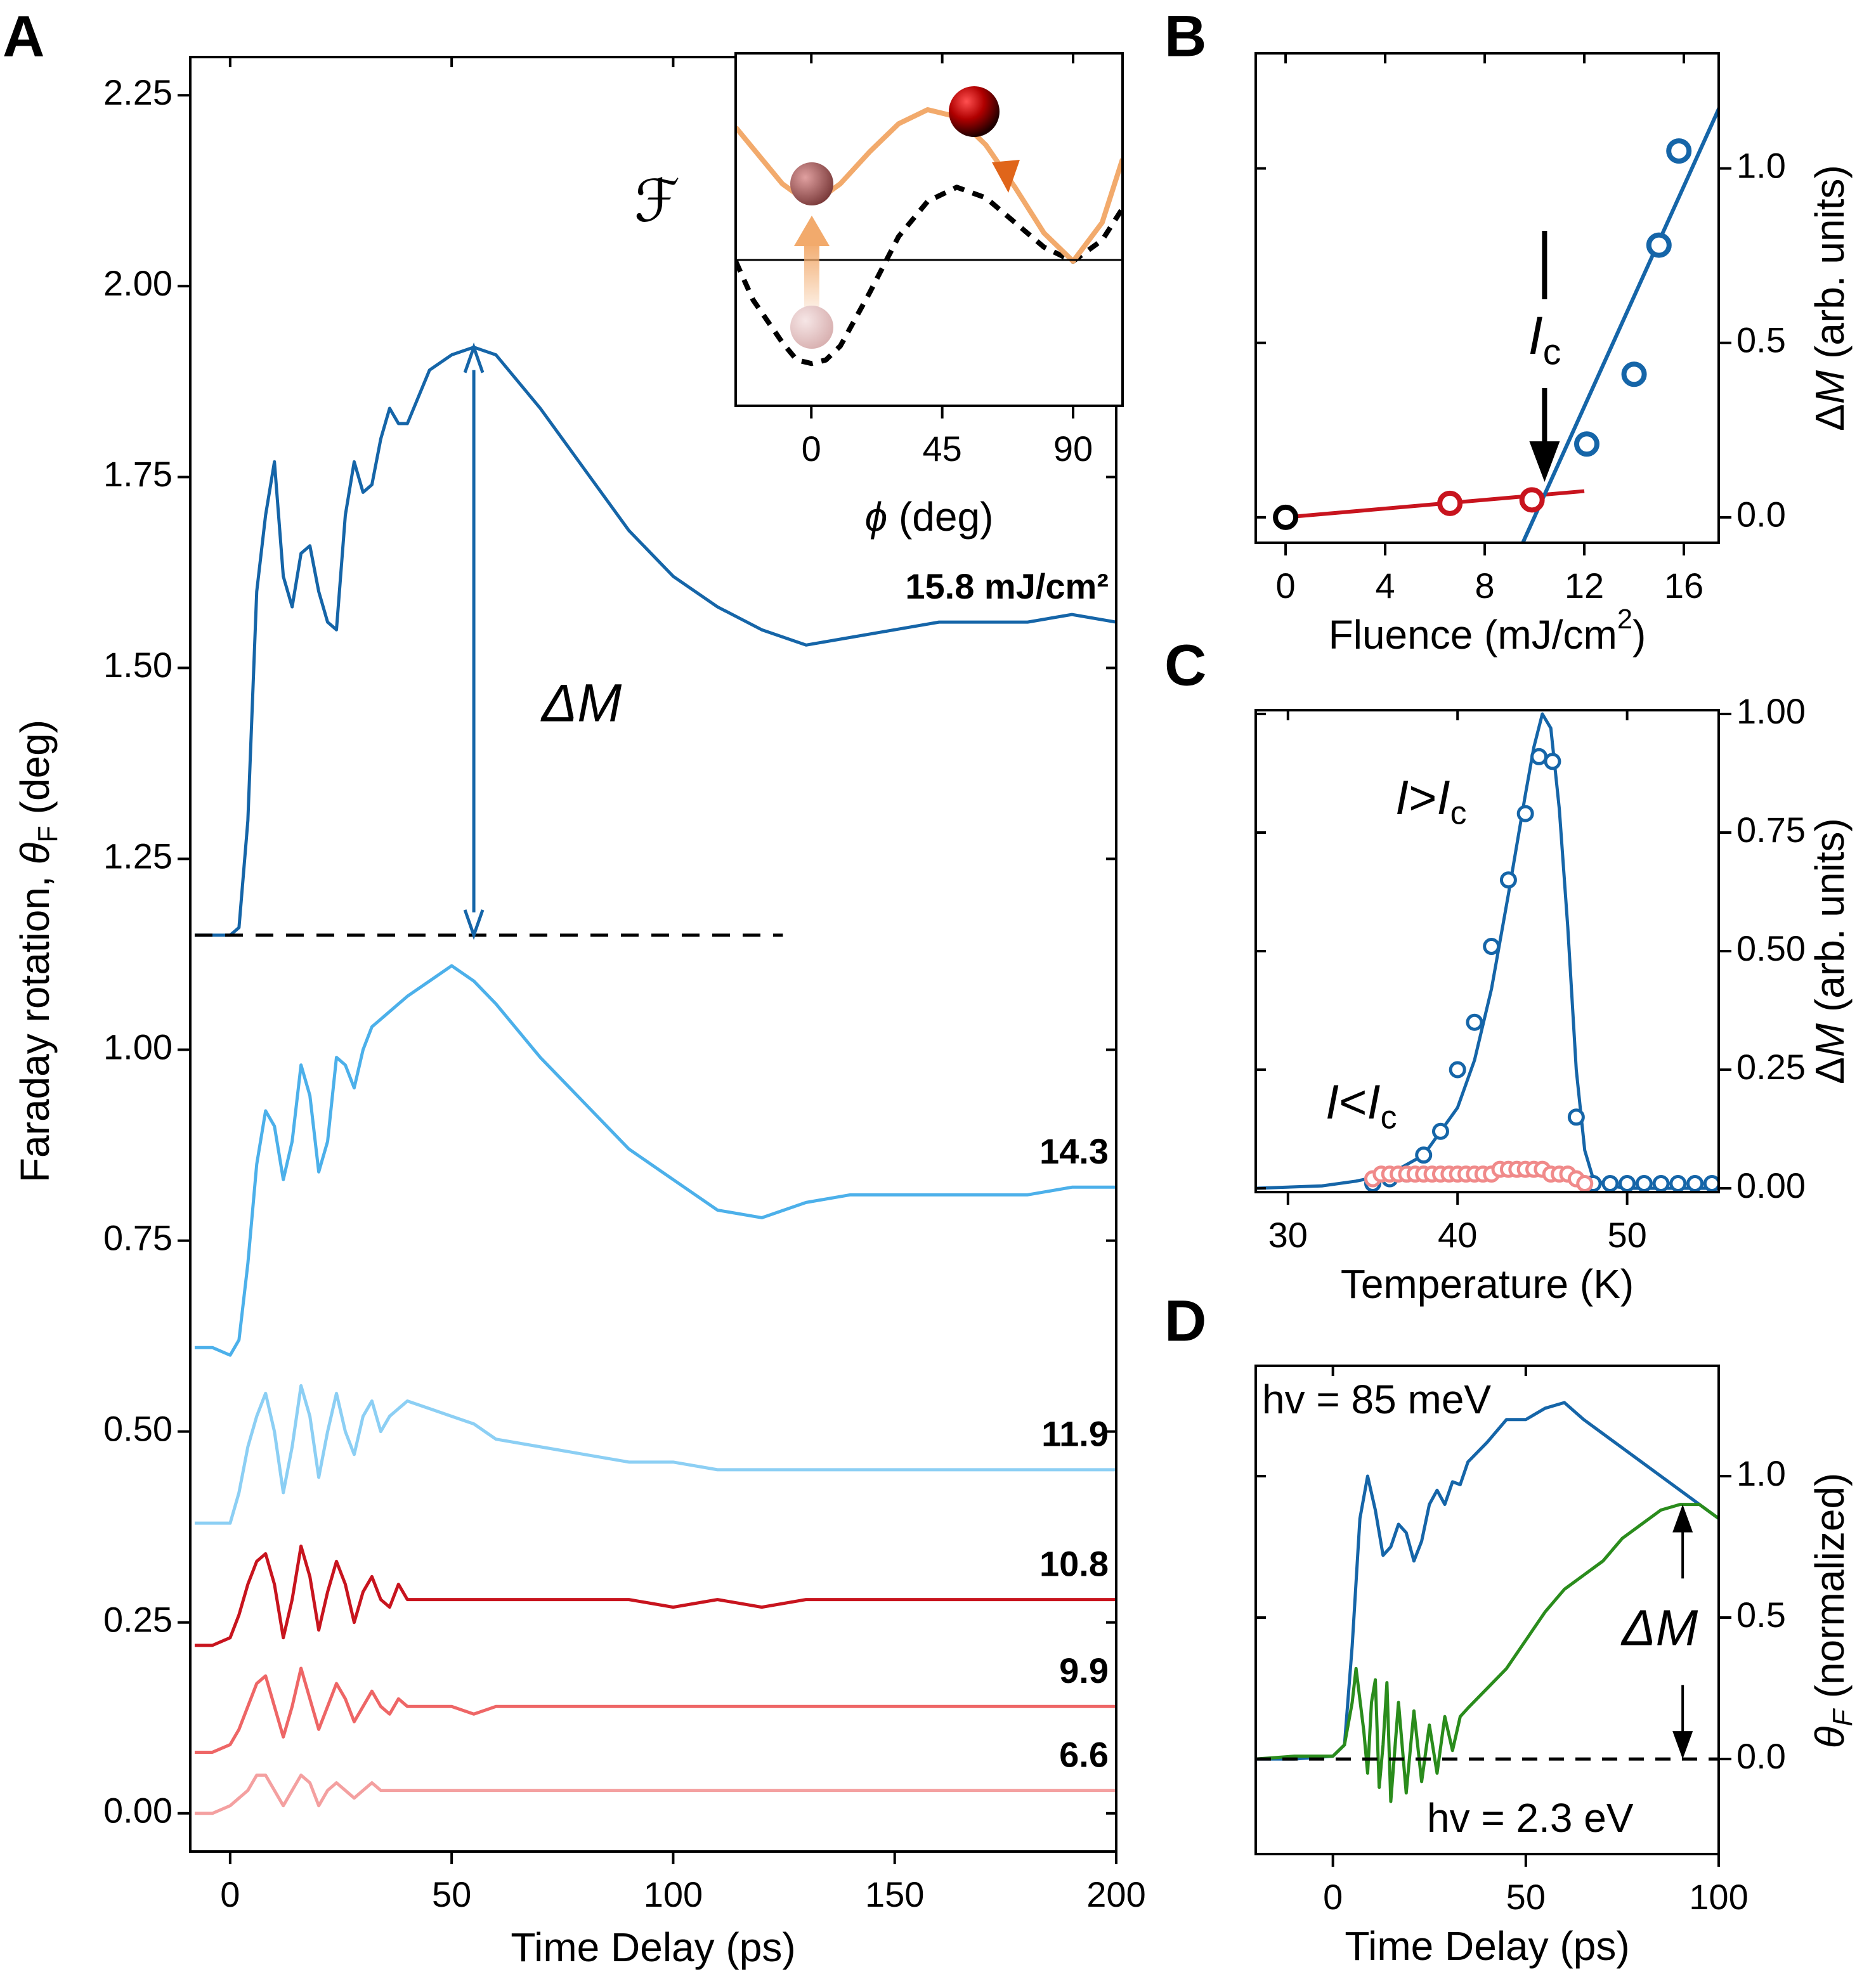  What do you see at coordinates (138, 92) in the screenshot?
I see `y-tick-label: 2.25` at bounding box center [138, 92].